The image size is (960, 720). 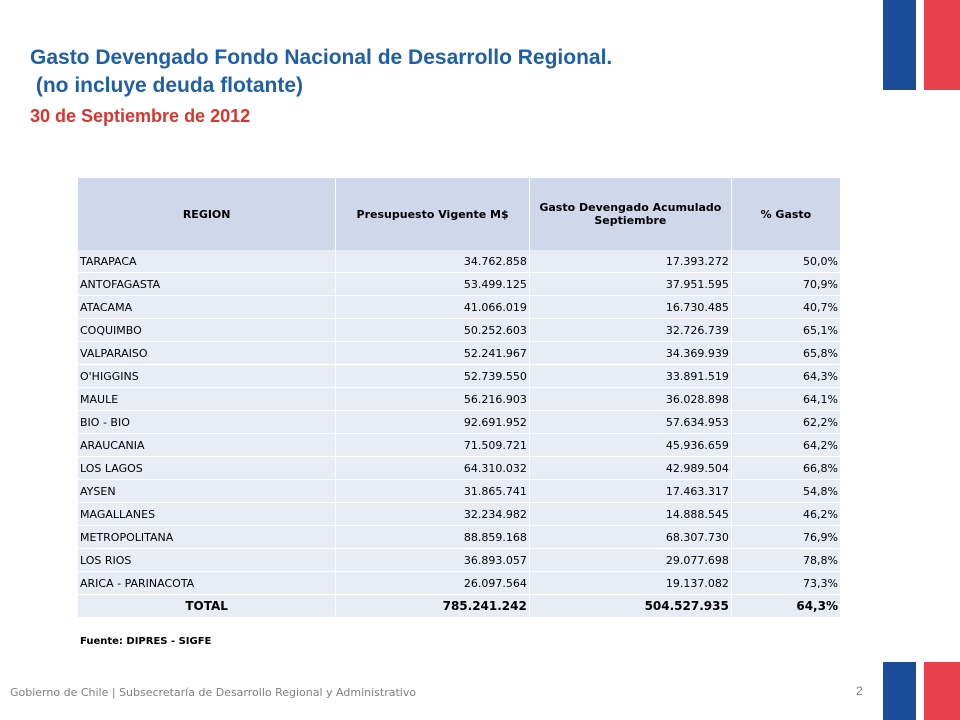 I want to click on table-row: ARAUCANIA 71.509.721 45.936.659 64,2%, so click(x=460, y=445).